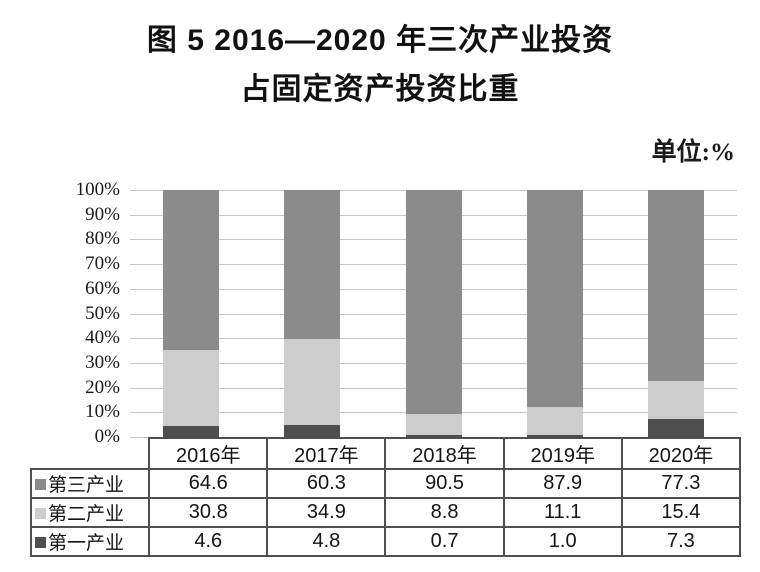  What do you see at coordinates (444, 512) in the screenshot?
I see `value-cell: 8.8` at bounding box center [444, 512].